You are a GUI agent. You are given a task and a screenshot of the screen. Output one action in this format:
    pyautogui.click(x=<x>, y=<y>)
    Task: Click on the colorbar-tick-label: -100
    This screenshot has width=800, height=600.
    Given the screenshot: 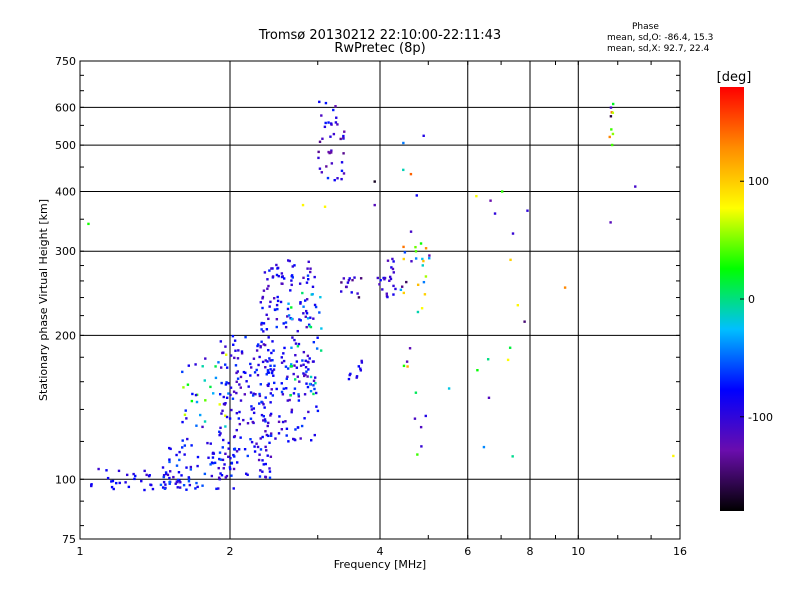 What is the action you would take?
    pyautogui.click(x=760, y=417)
    